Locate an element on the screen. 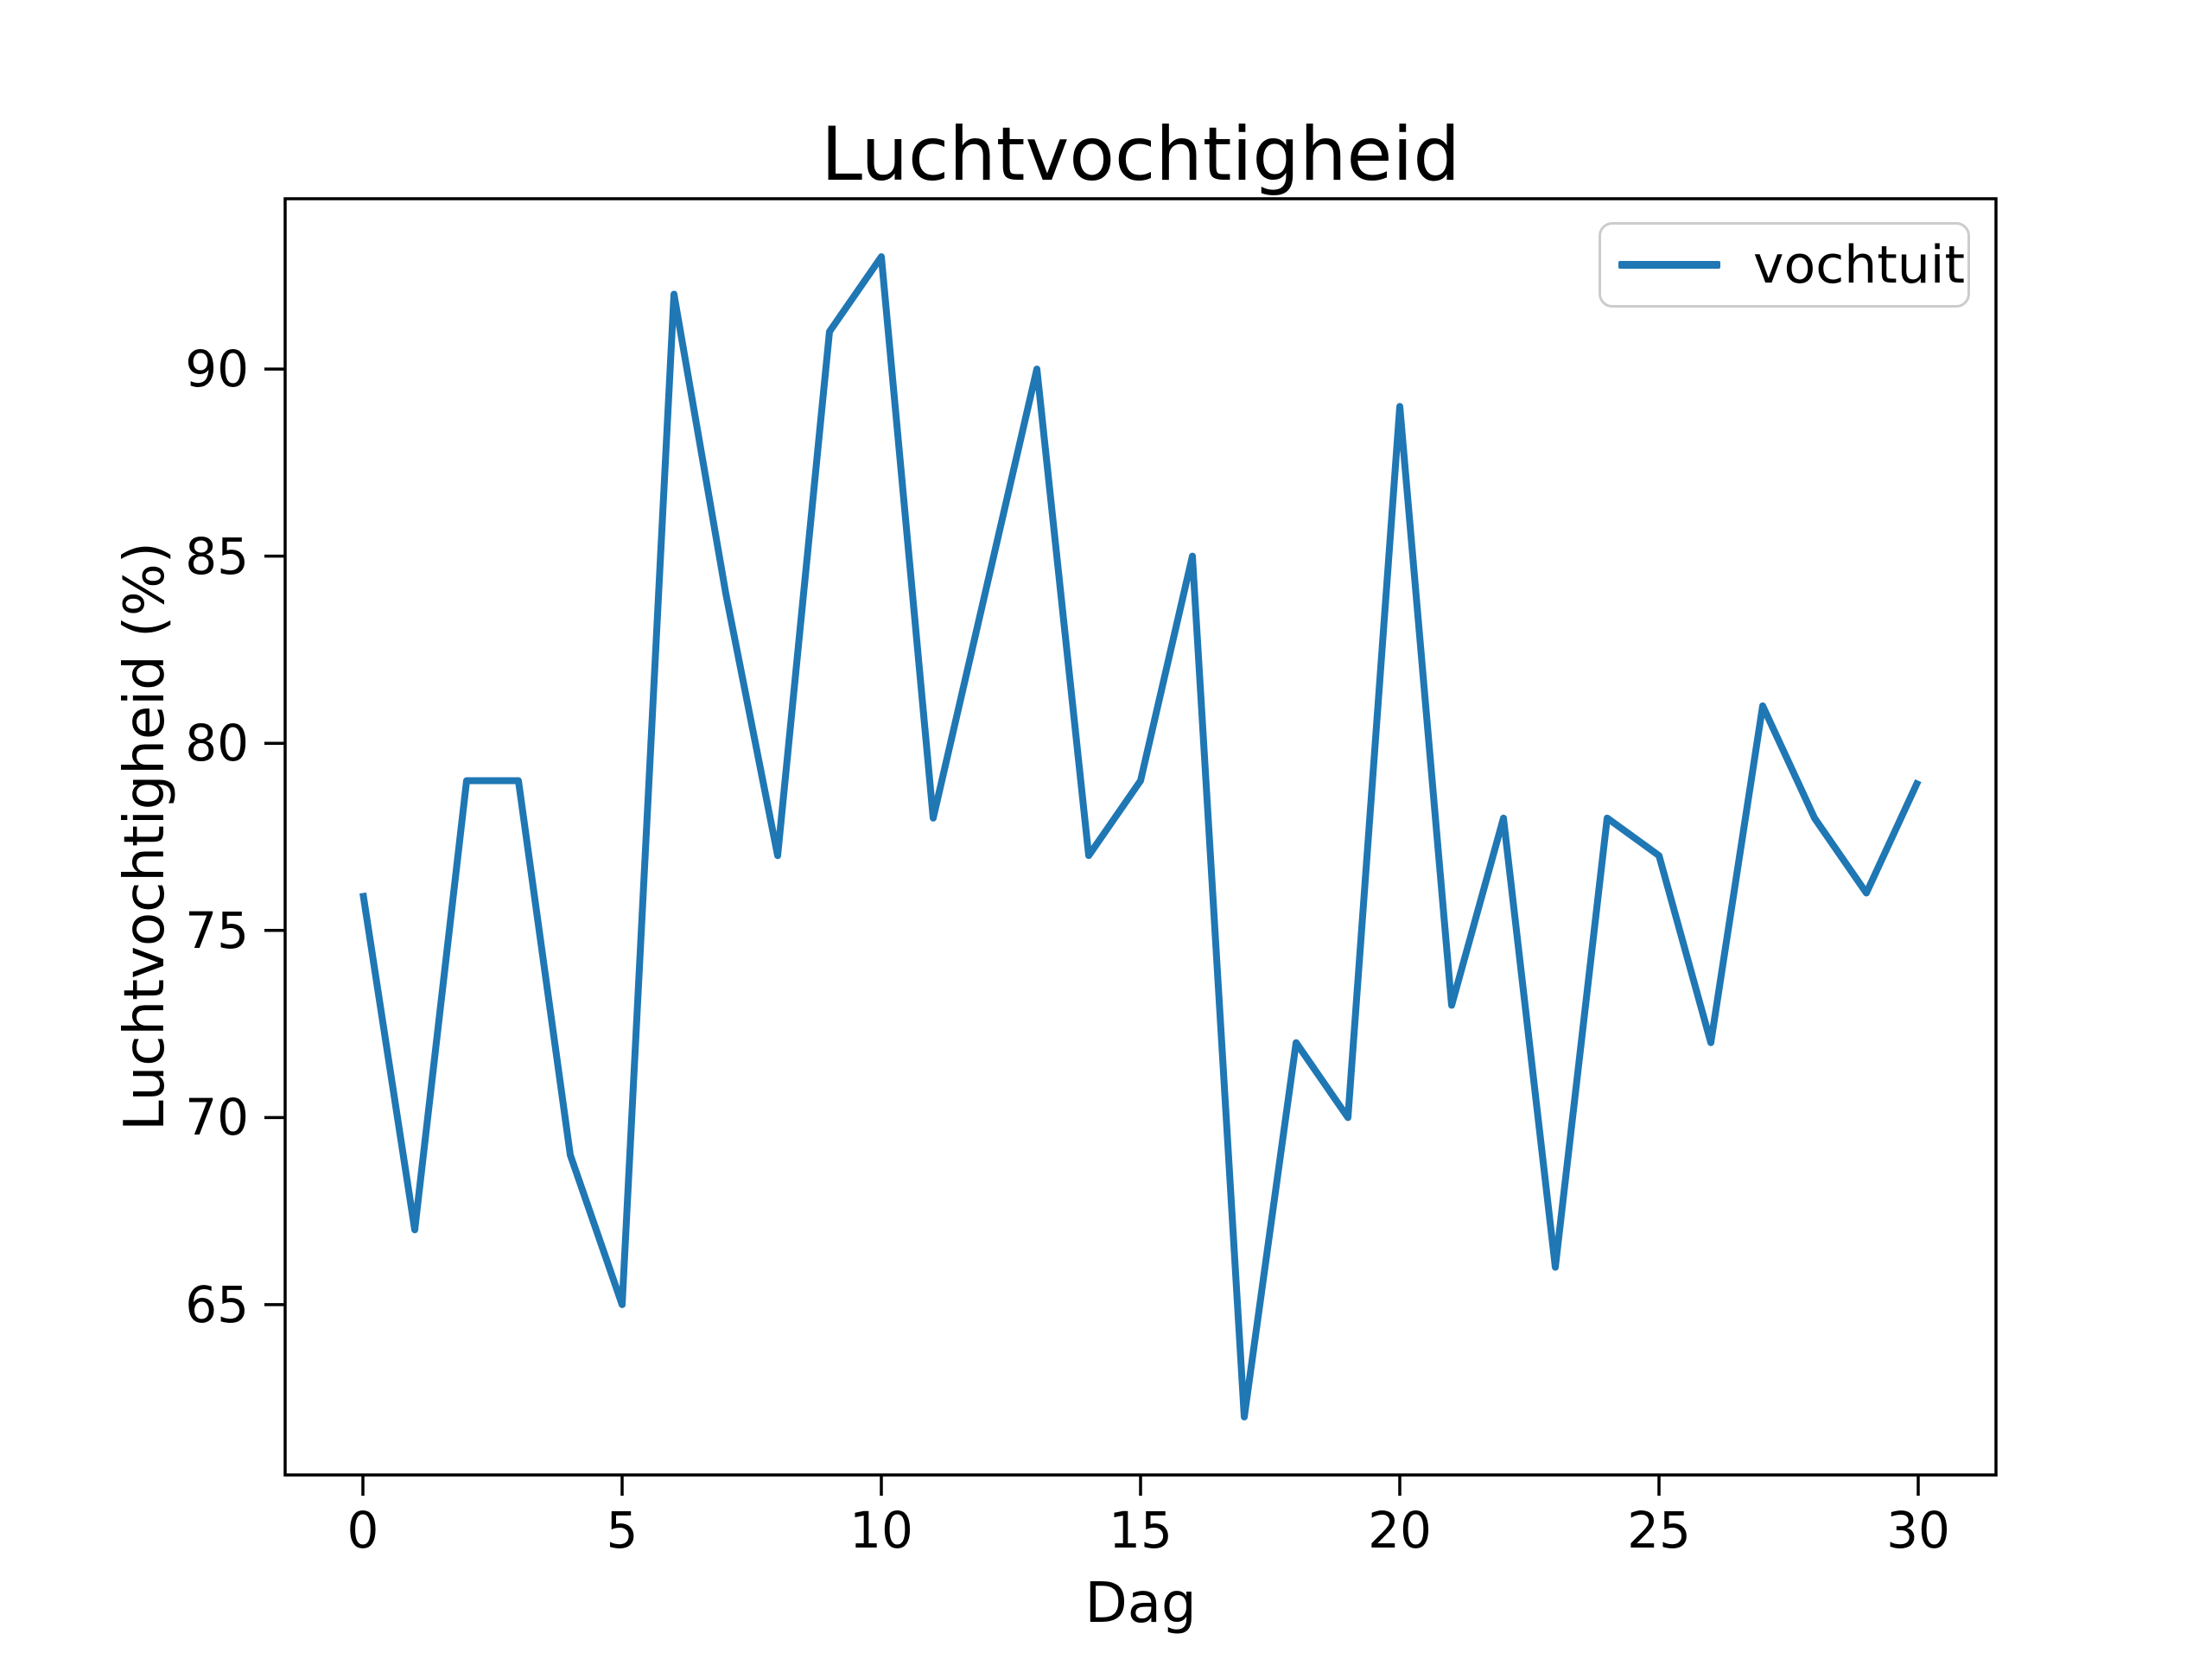 The height and width of the screenshot is (1659, 2212). legend-label: vochtuit is located at coordinates (1859, 265).